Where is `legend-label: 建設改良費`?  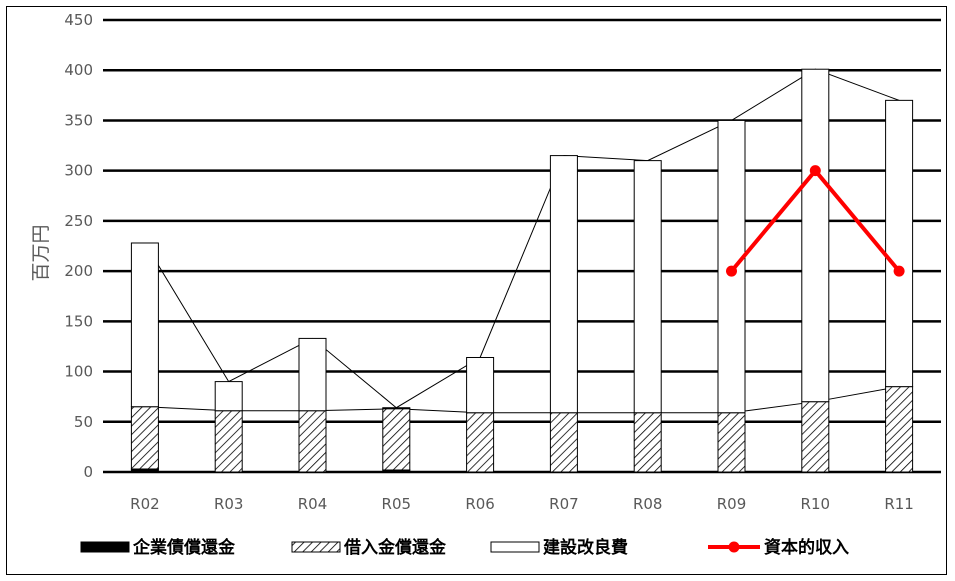
legend-label: 建設改良費 is located at coordinates (585, 547).